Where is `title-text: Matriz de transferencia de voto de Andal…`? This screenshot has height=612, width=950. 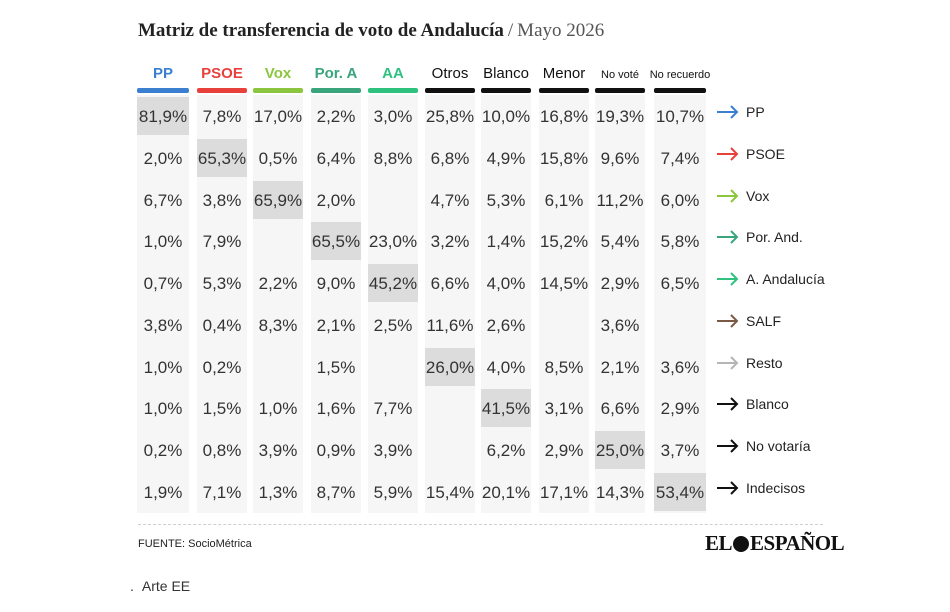
title-text: Matriz de transferencia de voto de Andal… is located at coordinates (321, 30).